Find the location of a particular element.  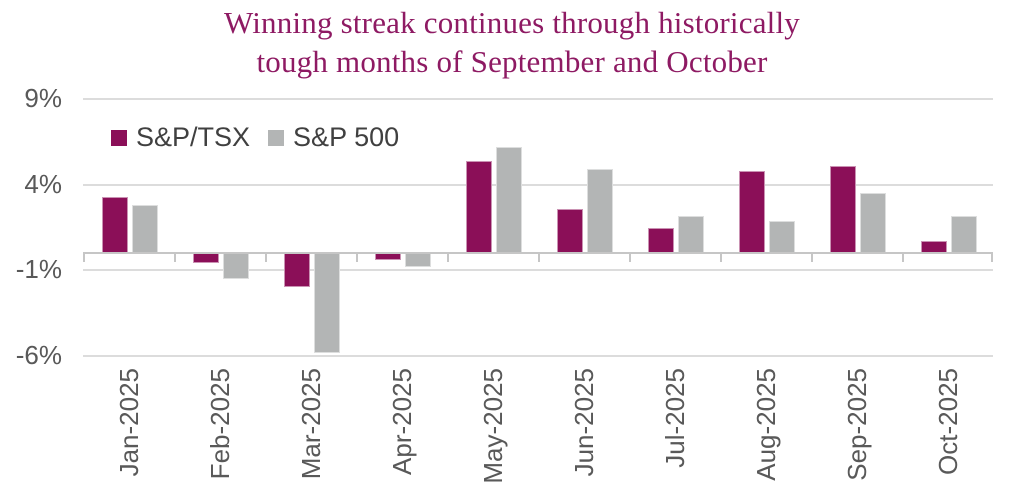

bar-s-p-tsx-jan-2025 is located at coordinates (115, 225).